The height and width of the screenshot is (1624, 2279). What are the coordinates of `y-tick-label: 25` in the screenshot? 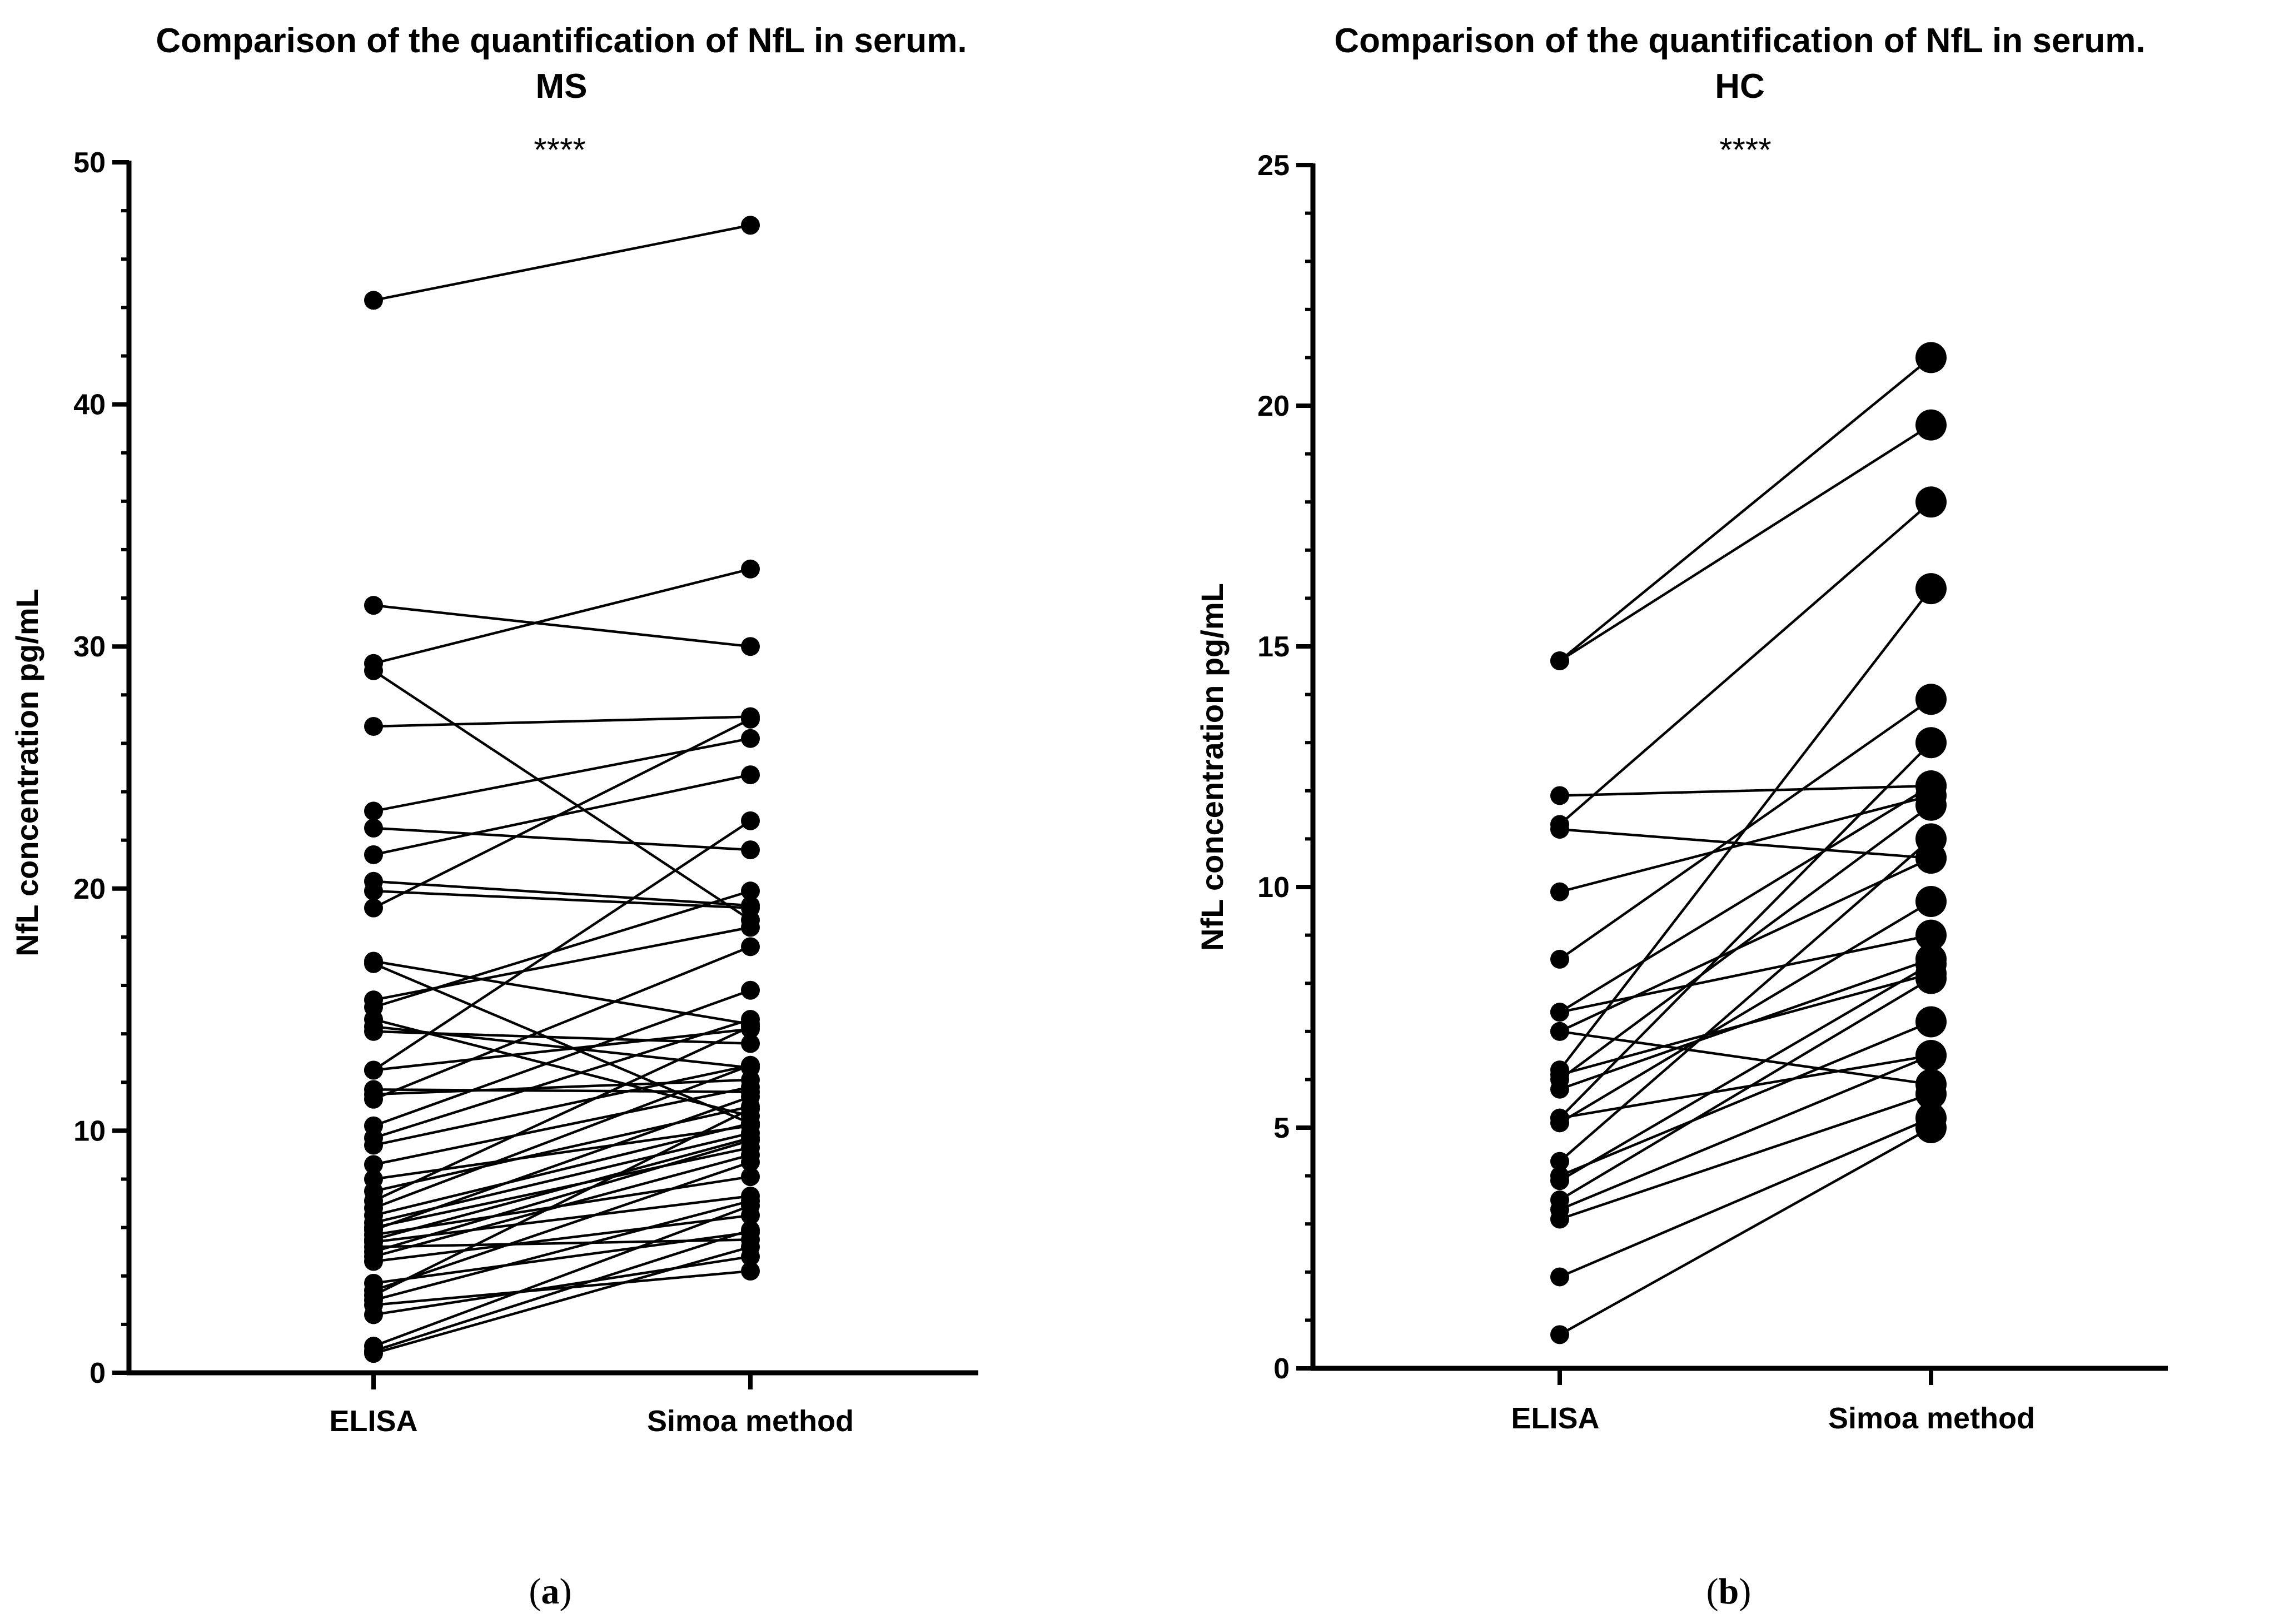 It's located at (1273, 166).